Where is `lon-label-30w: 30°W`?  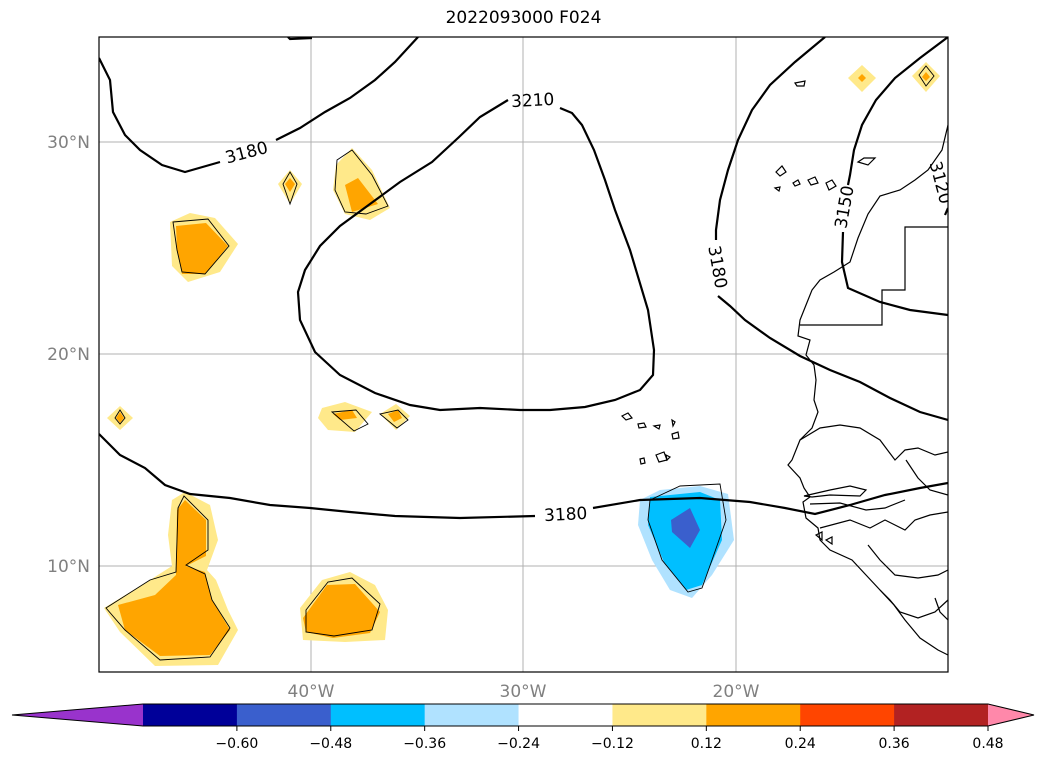
lon-label-30w: 30°W is located at coordinates (523, 692).